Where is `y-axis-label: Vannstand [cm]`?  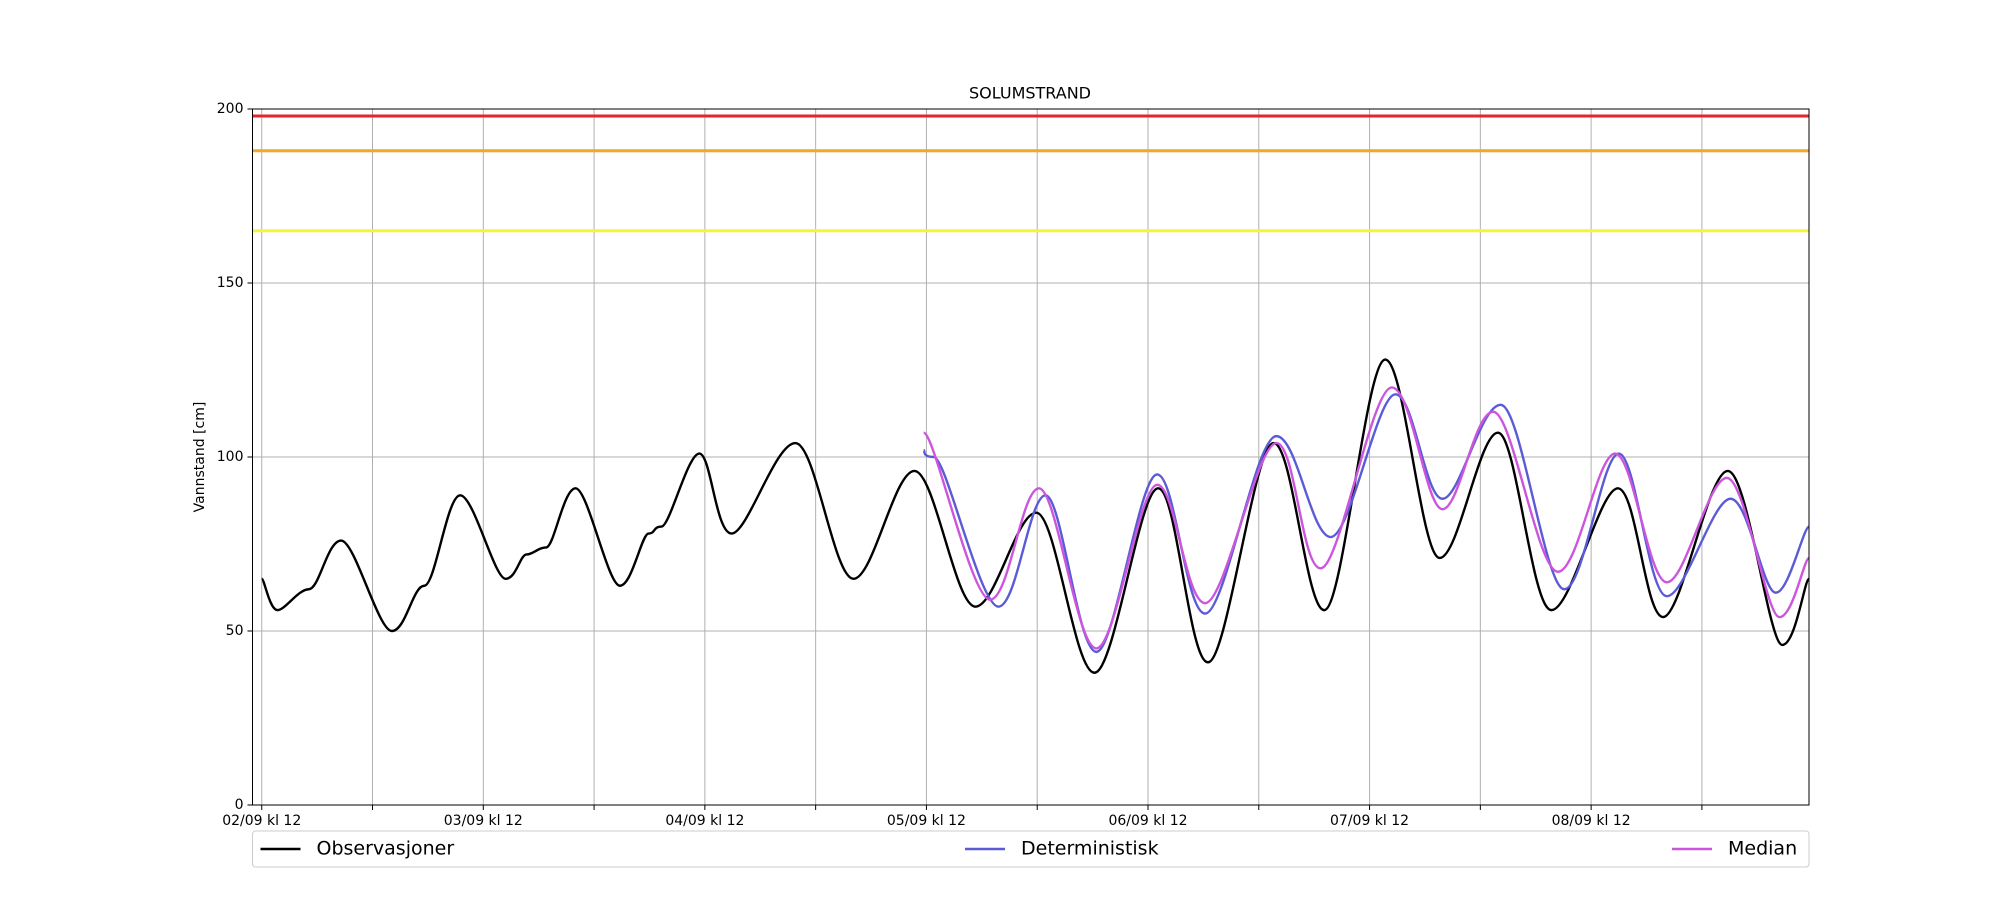
y-axis-label: Vannstand [cm] is located at coordinates (200, 457).